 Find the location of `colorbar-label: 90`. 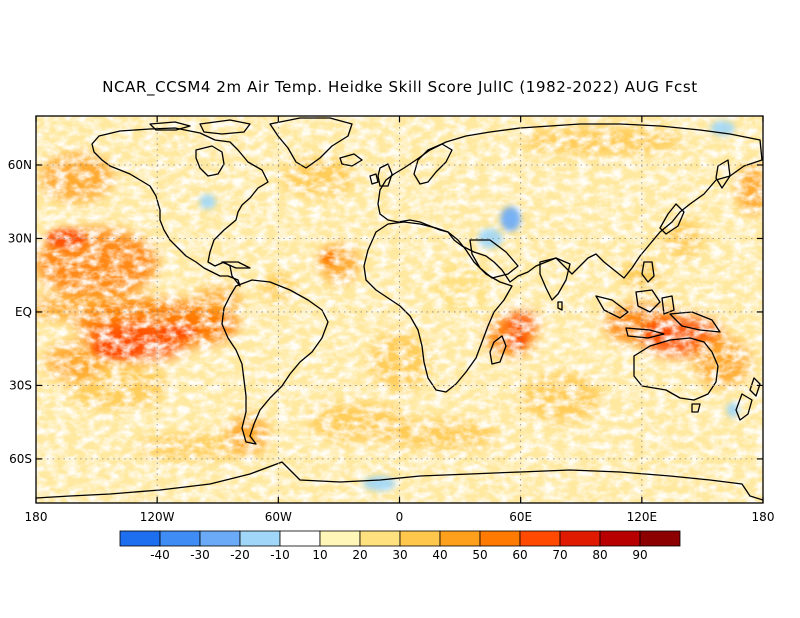

colorbar-label: 90 is located at coordinates (639, 555).